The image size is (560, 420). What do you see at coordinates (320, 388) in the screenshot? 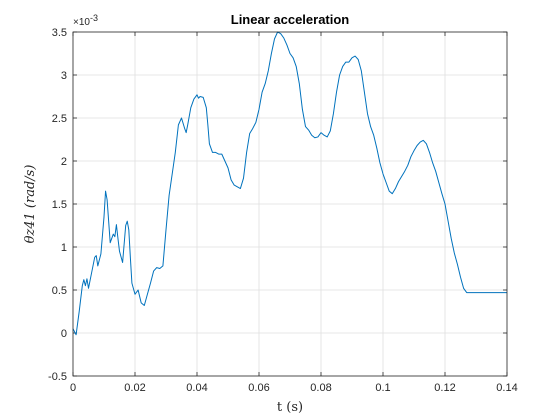
I see `x-tick-label: 0.08` at bounding box center [320, 388].